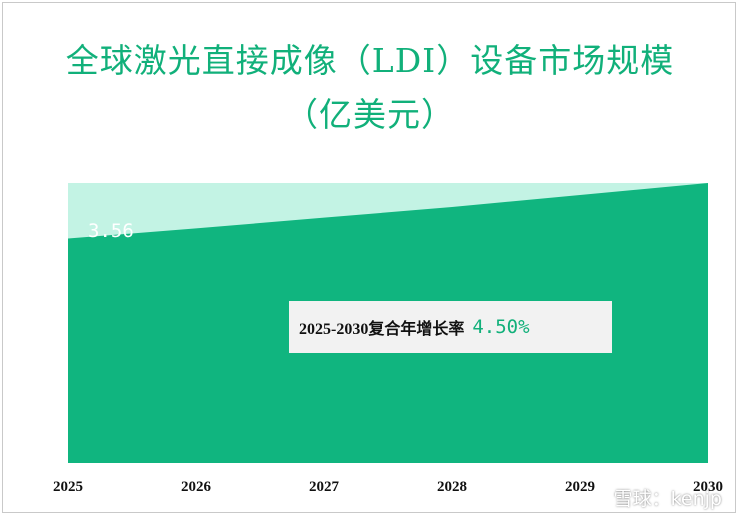 The image size is (740, 517). What do you see at coordinates (111, 231) in the screenshot?
I see `start-value-label: 3.56` at bounding box center [111, 231].